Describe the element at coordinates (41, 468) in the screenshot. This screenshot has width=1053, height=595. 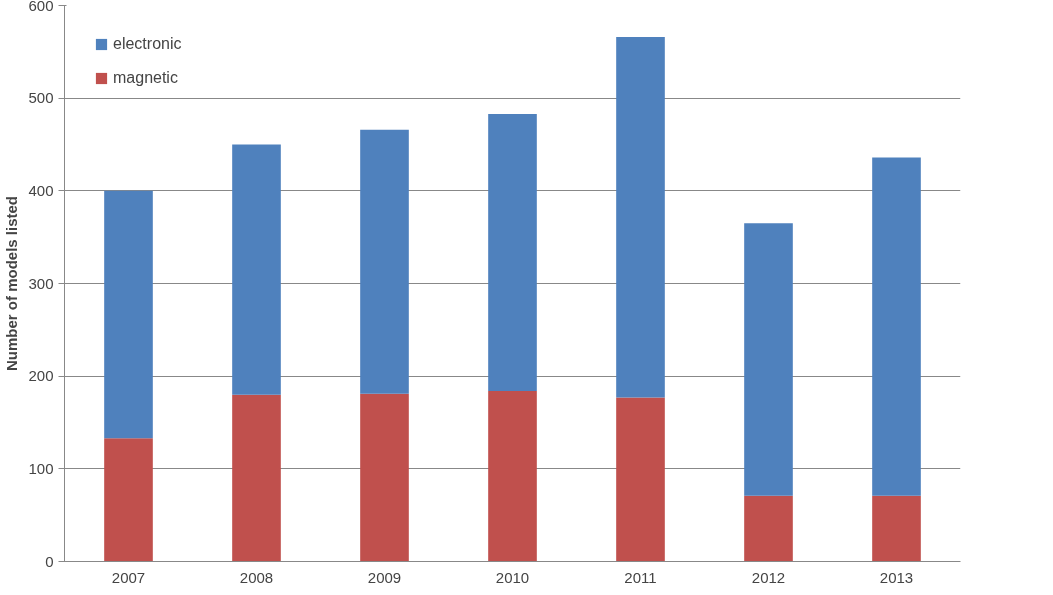
I see `y-tick-label: 100` at that location.